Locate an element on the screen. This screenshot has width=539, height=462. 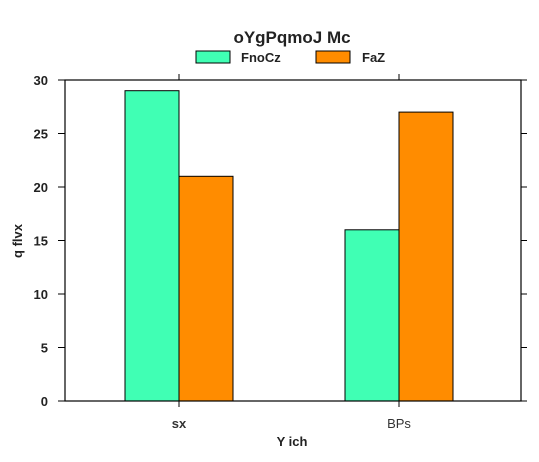
x-tick-label: sx is located at coordinates (179, 423).